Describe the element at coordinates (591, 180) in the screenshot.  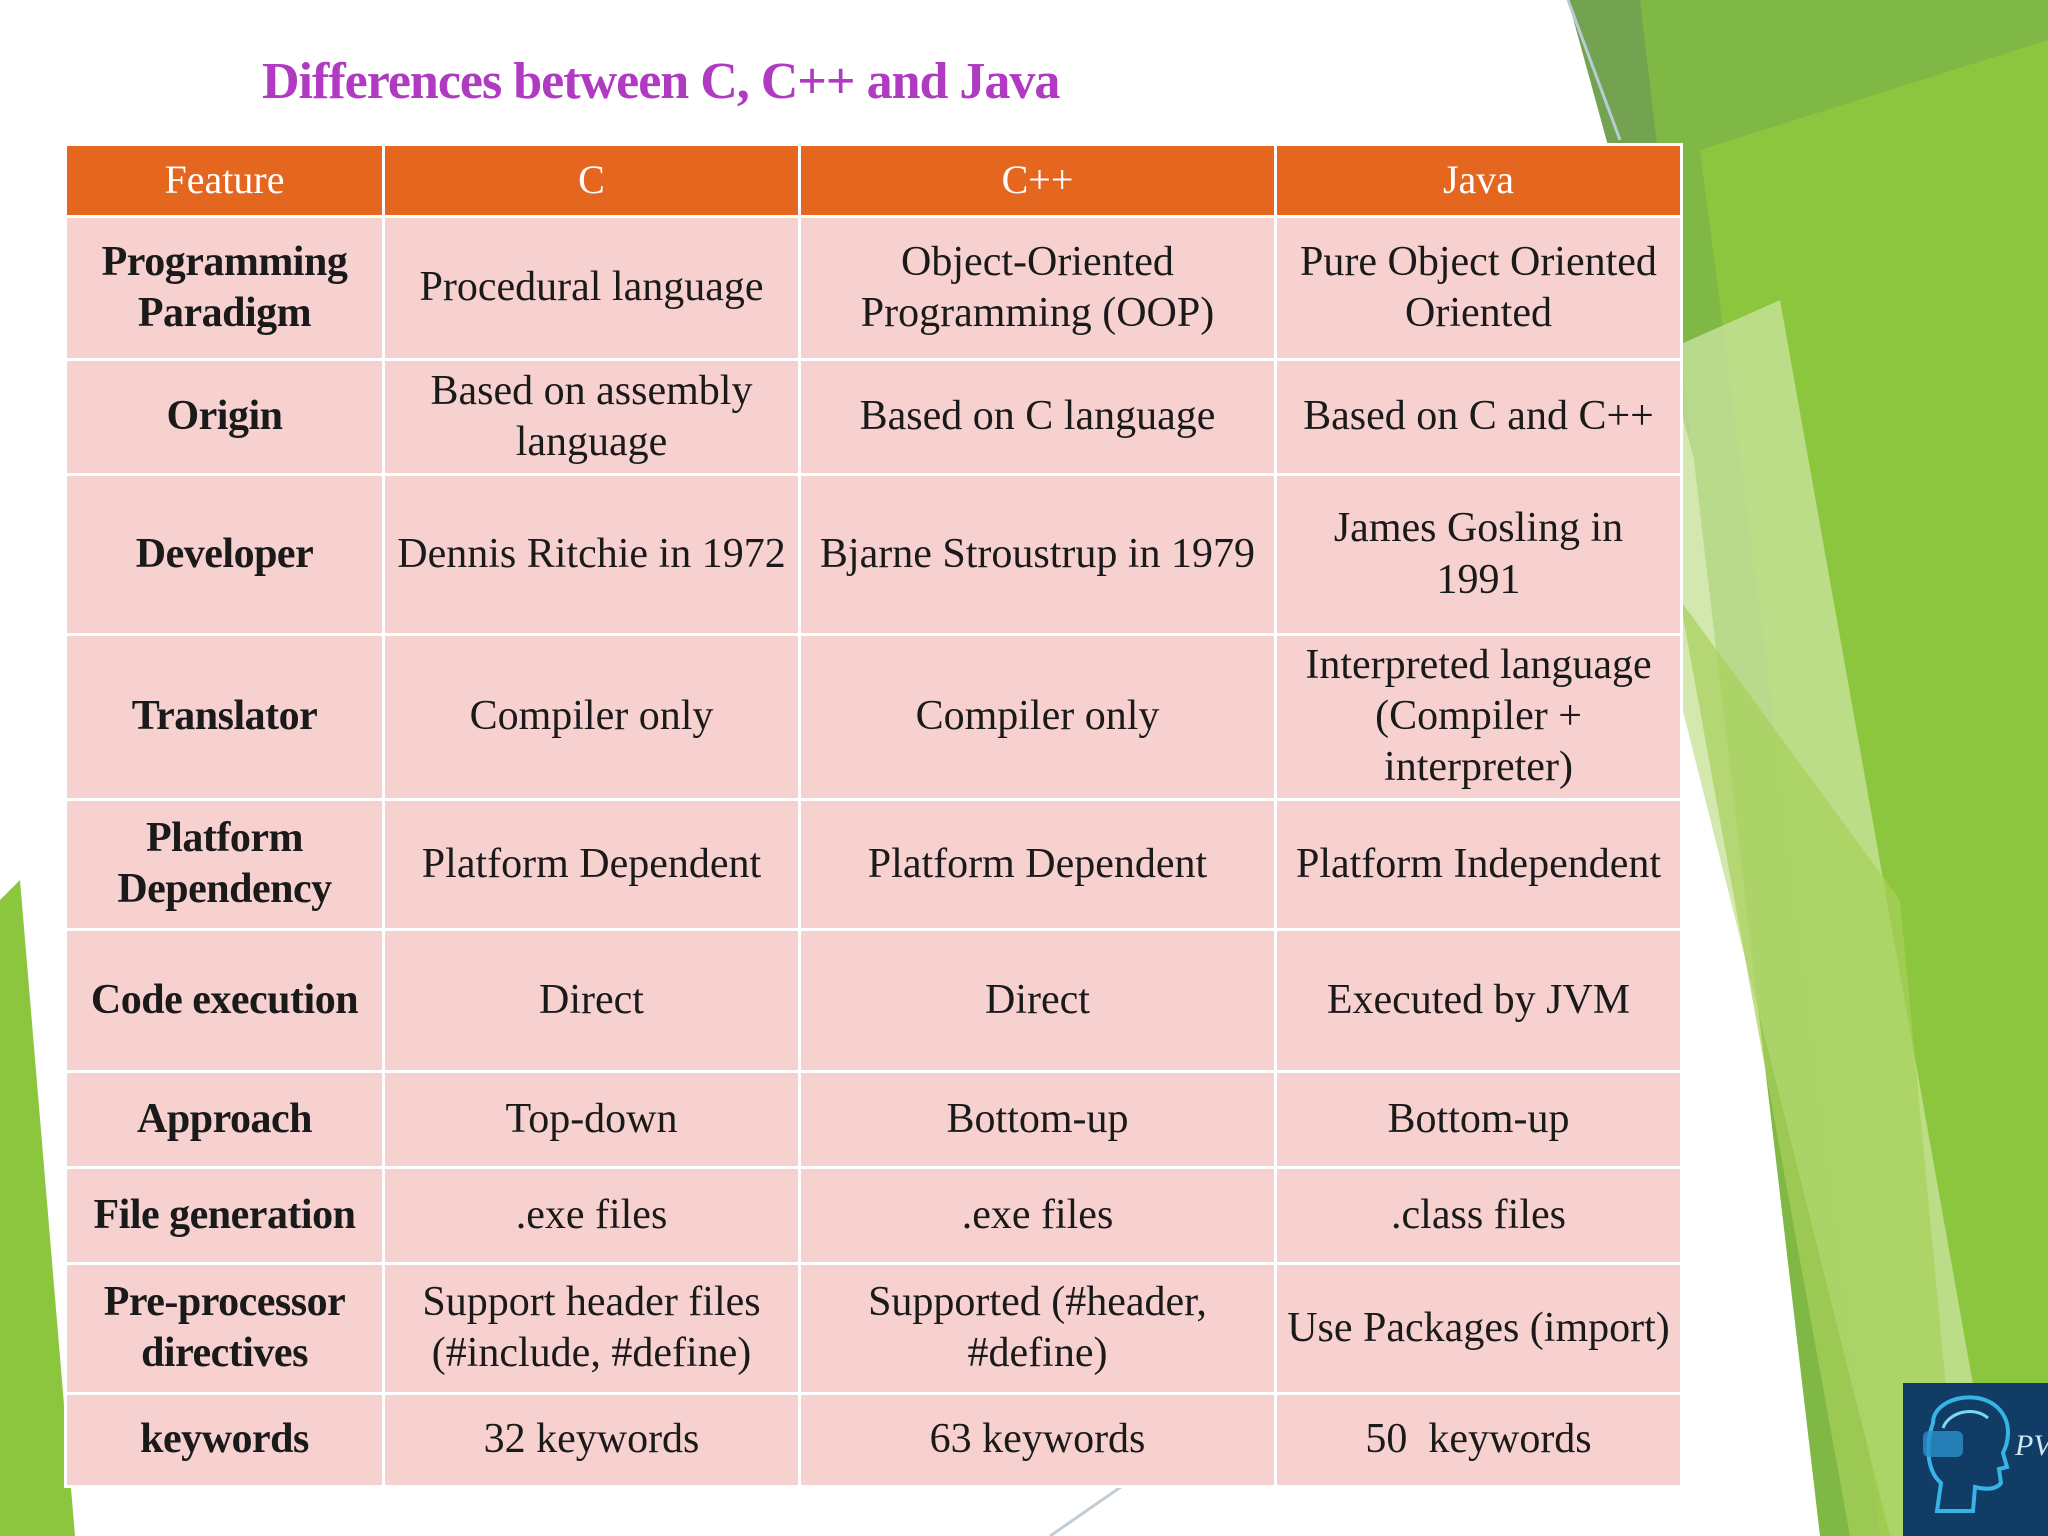
I see `header-c: C` at that location.